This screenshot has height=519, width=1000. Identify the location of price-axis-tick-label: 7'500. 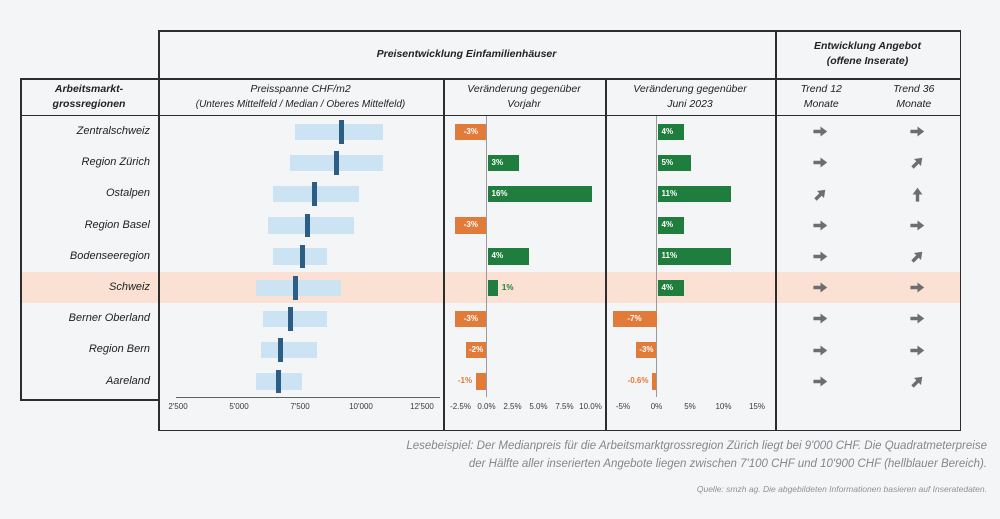
(300, 406).